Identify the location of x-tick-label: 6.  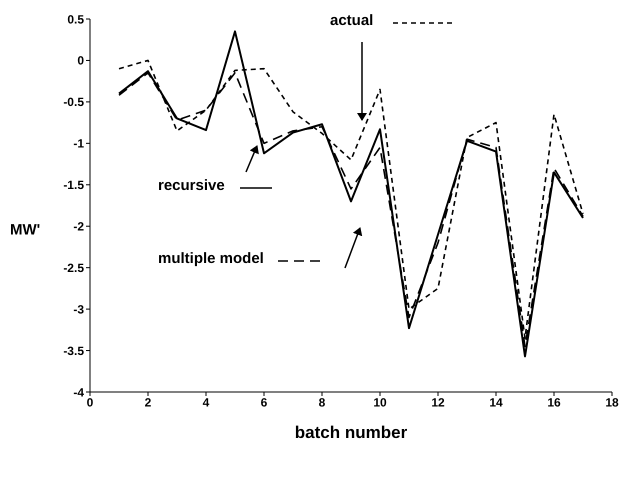
(264, 403).